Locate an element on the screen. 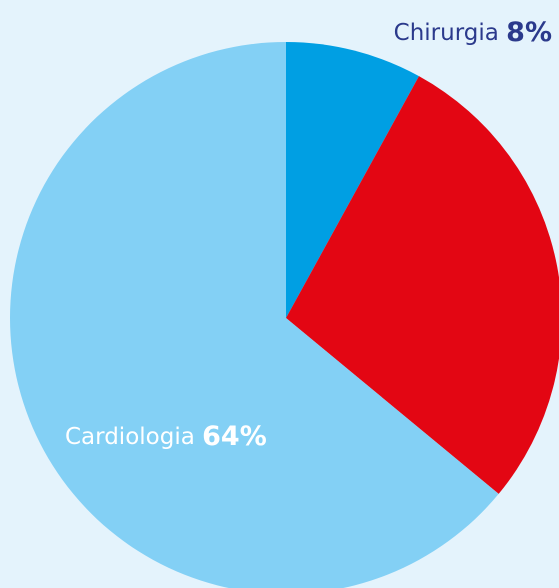 The width and height of the screenshot is (559, 588). slice-label: Cardiologia 64% is located at coordinates (166, 436).